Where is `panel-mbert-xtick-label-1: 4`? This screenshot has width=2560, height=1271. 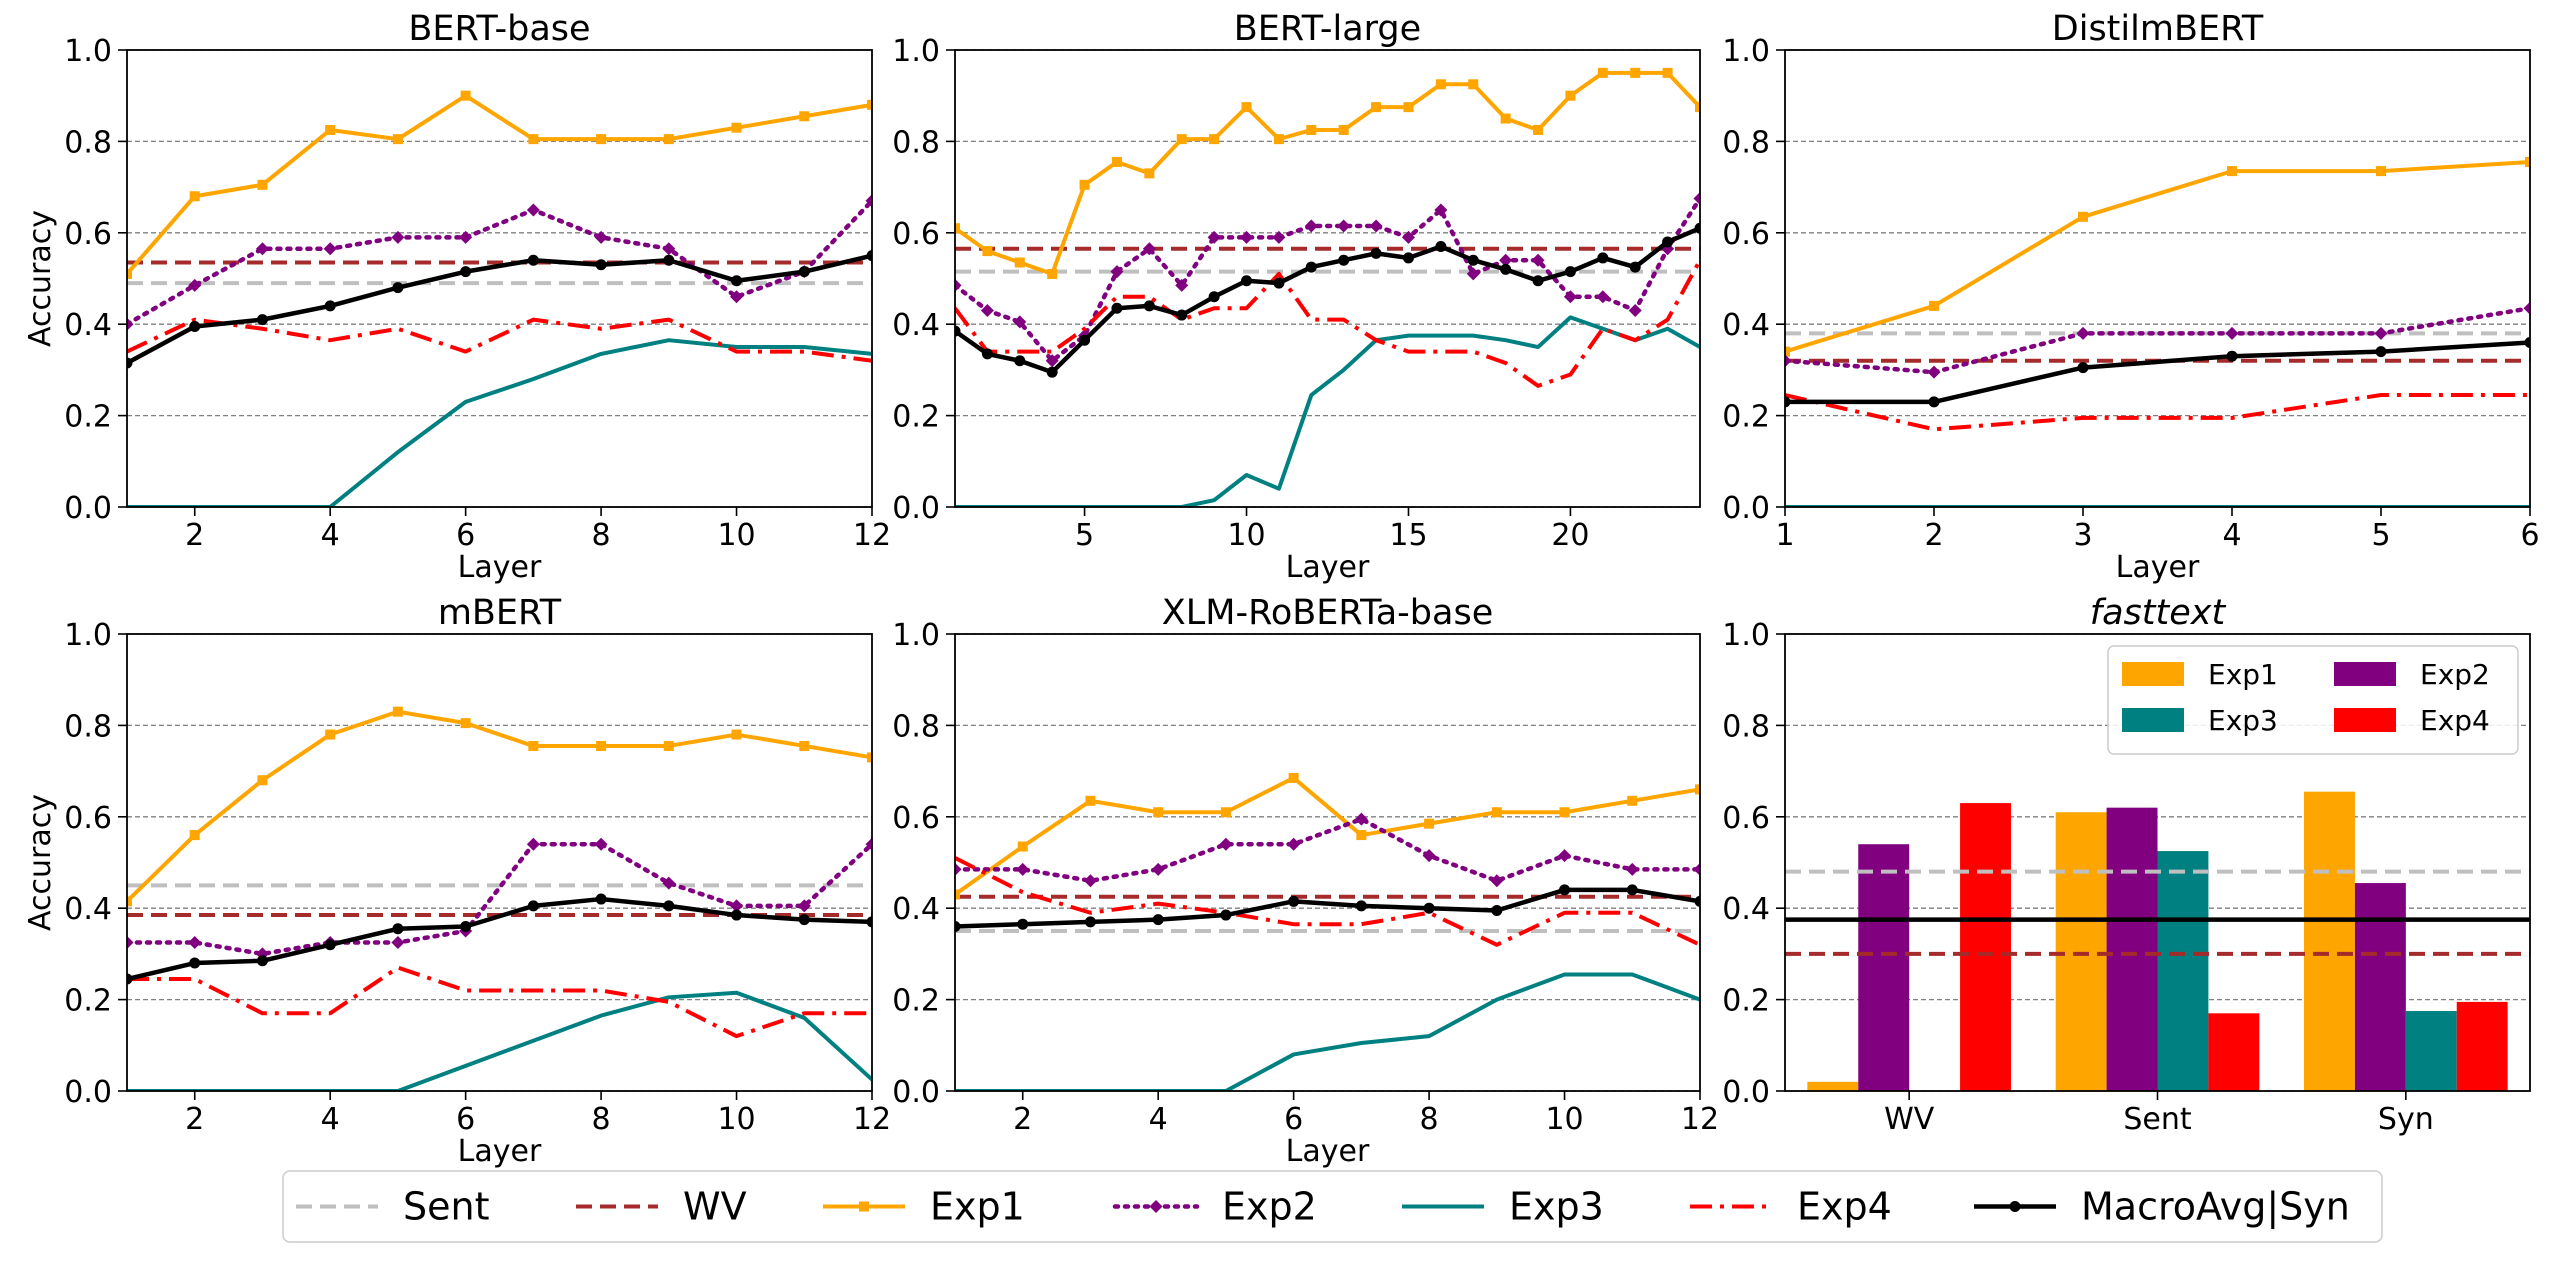
panel-mbert-xtick-label-1: 4 is located at coordinates (330, 1119).